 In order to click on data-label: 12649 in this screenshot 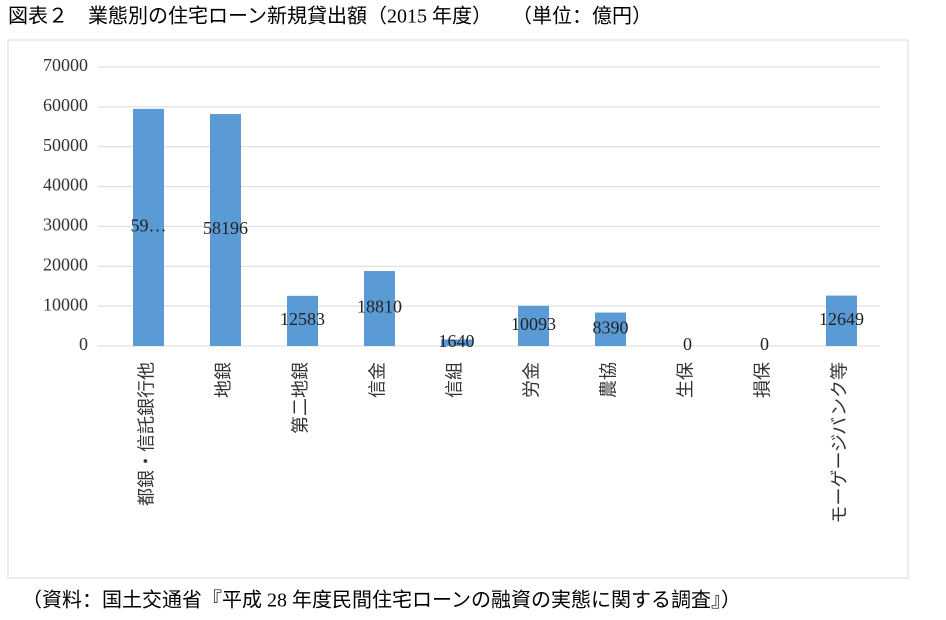, I will do `click(841, 319)`.